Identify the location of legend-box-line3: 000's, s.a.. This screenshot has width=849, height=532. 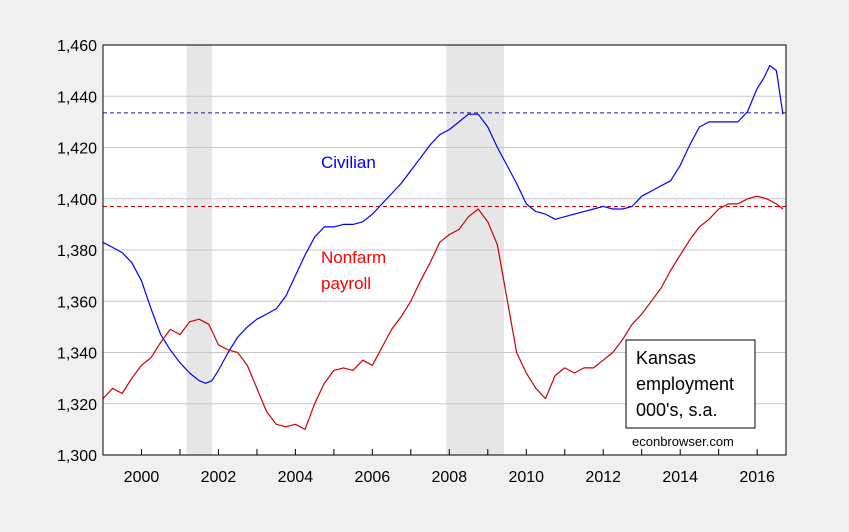
(676, 410).